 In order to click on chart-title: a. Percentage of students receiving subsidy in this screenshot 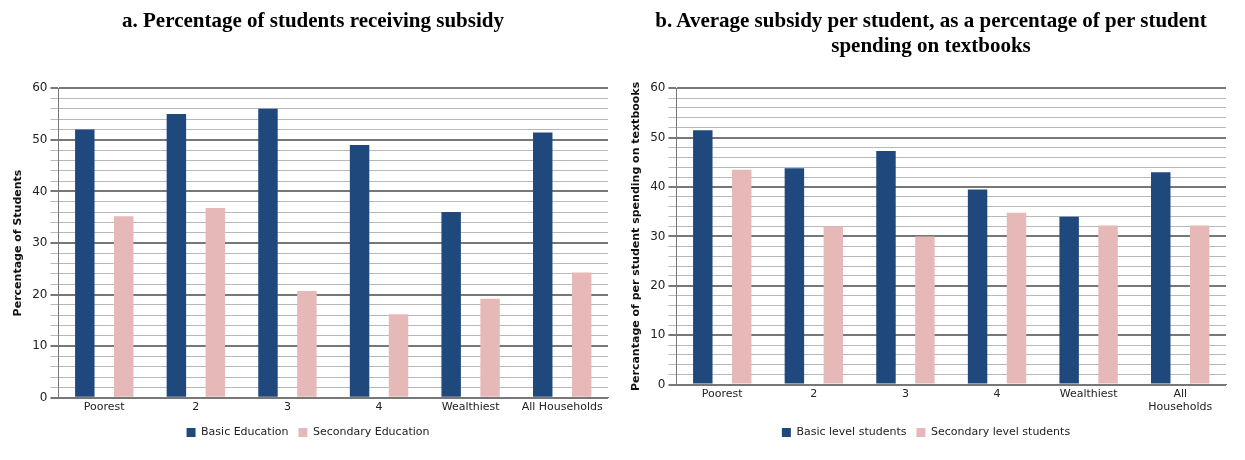, I will do `click(313, 21)`.